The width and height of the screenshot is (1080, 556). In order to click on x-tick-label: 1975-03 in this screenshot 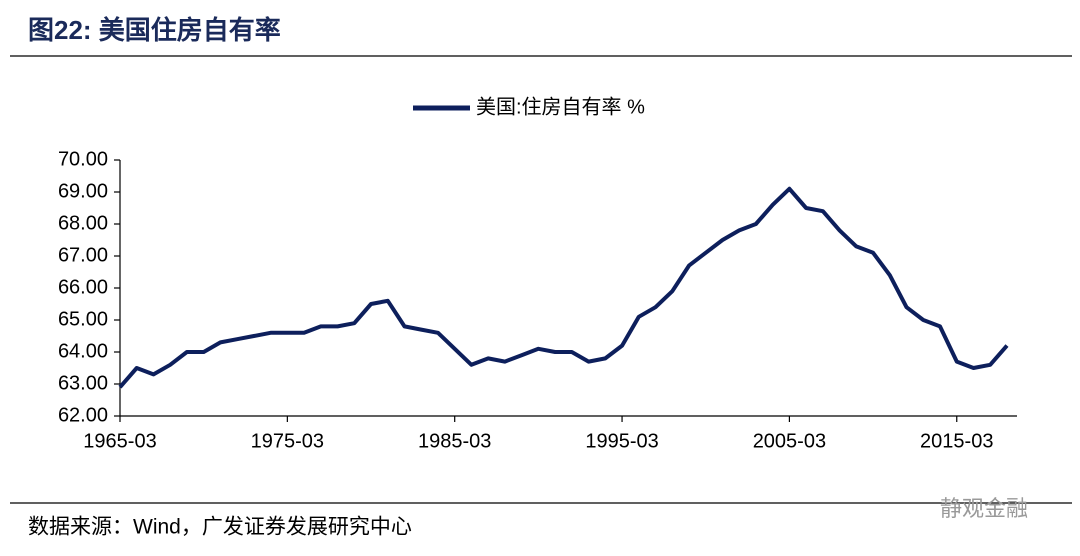, I will do `click(287, 441)`.